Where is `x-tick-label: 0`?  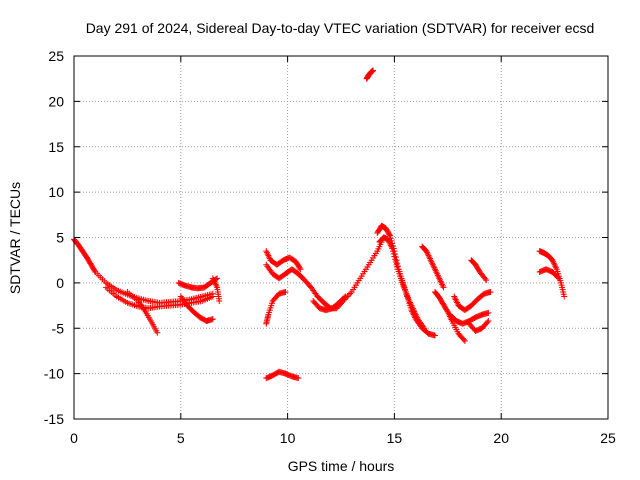 x-tick-label: 0 is located at coordinates (74, 438).